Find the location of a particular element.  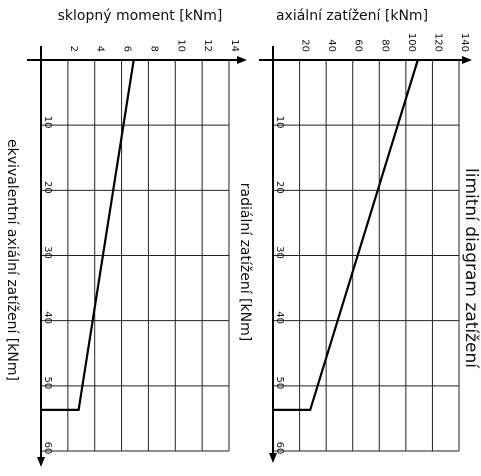

y-axis-title-equivalent-axial-load: ekvivalentní axiální zatížení [kNm] is located at coordinates (12, 260).